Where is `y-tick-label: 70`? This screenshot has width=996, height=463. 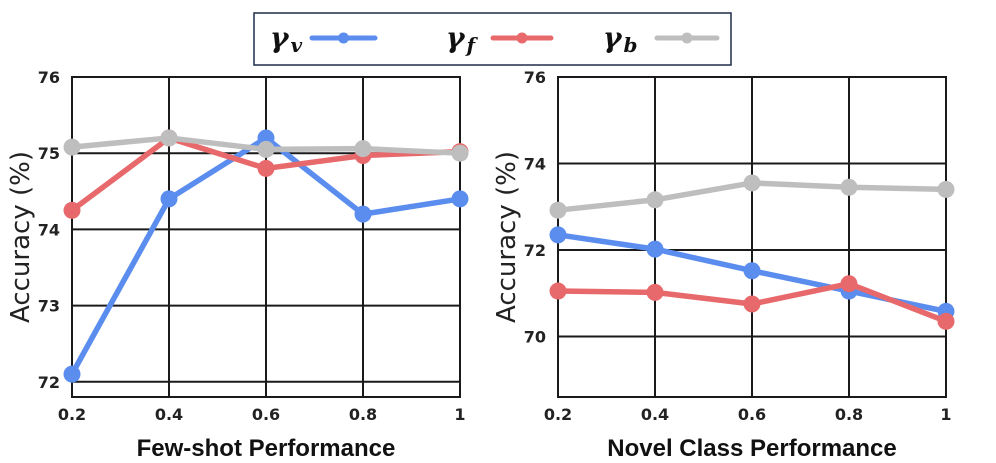
y-tick-label: 70 is located at coordinates (535, 336).